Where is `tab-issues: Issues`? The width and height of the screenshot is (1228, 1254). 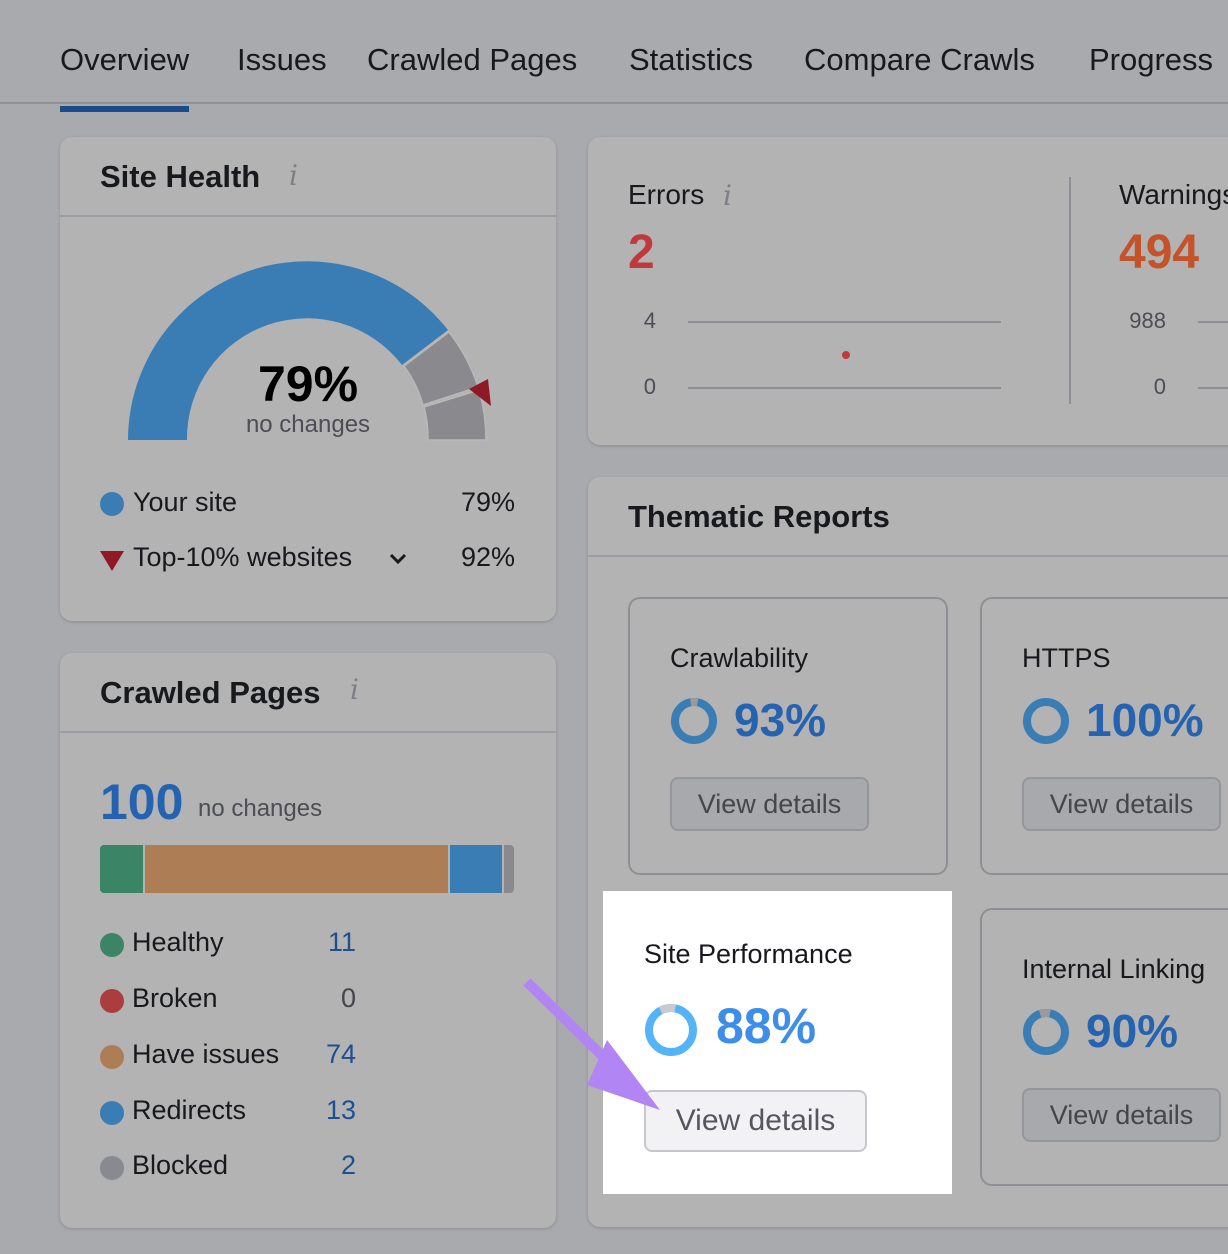 tab-issues: Issues is located at coordinates (282, 59).